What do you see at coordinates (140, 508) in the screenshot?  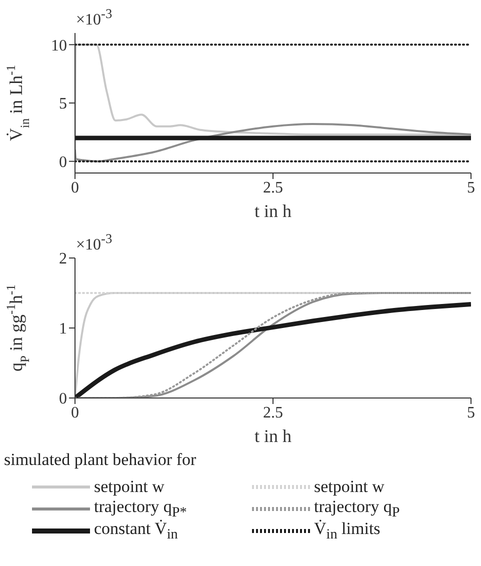 I see `legend-label: trajectory q$_{P*}$` at bounding box center [140, 508].